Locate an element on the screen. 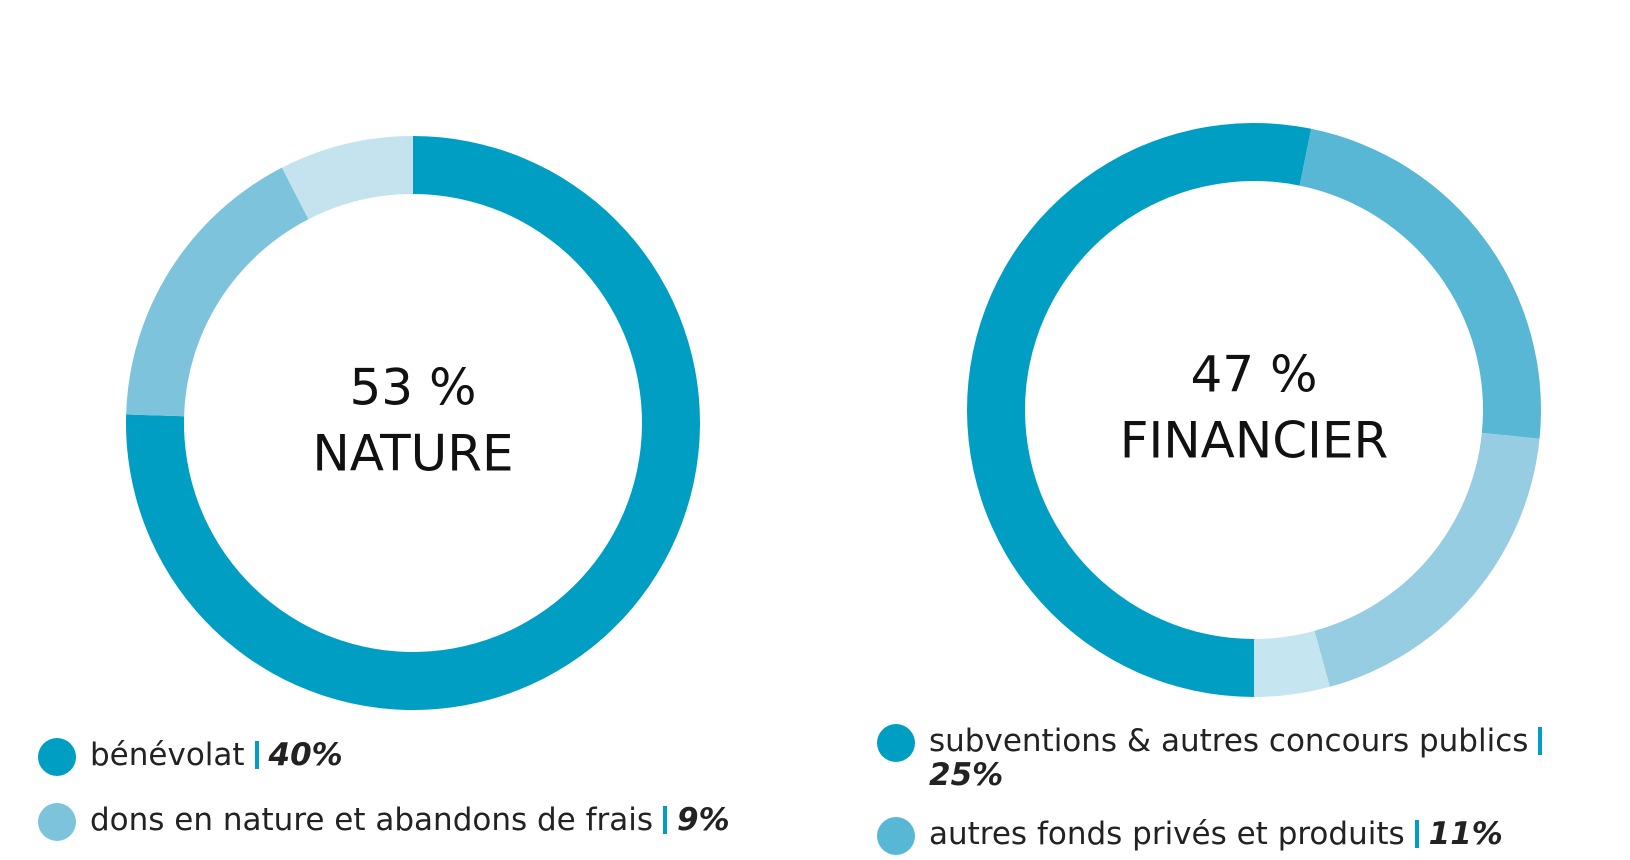 The height and width of the screenshot is (860, 1630). legend-label: bénévolat is located at coordinates (167, 755).